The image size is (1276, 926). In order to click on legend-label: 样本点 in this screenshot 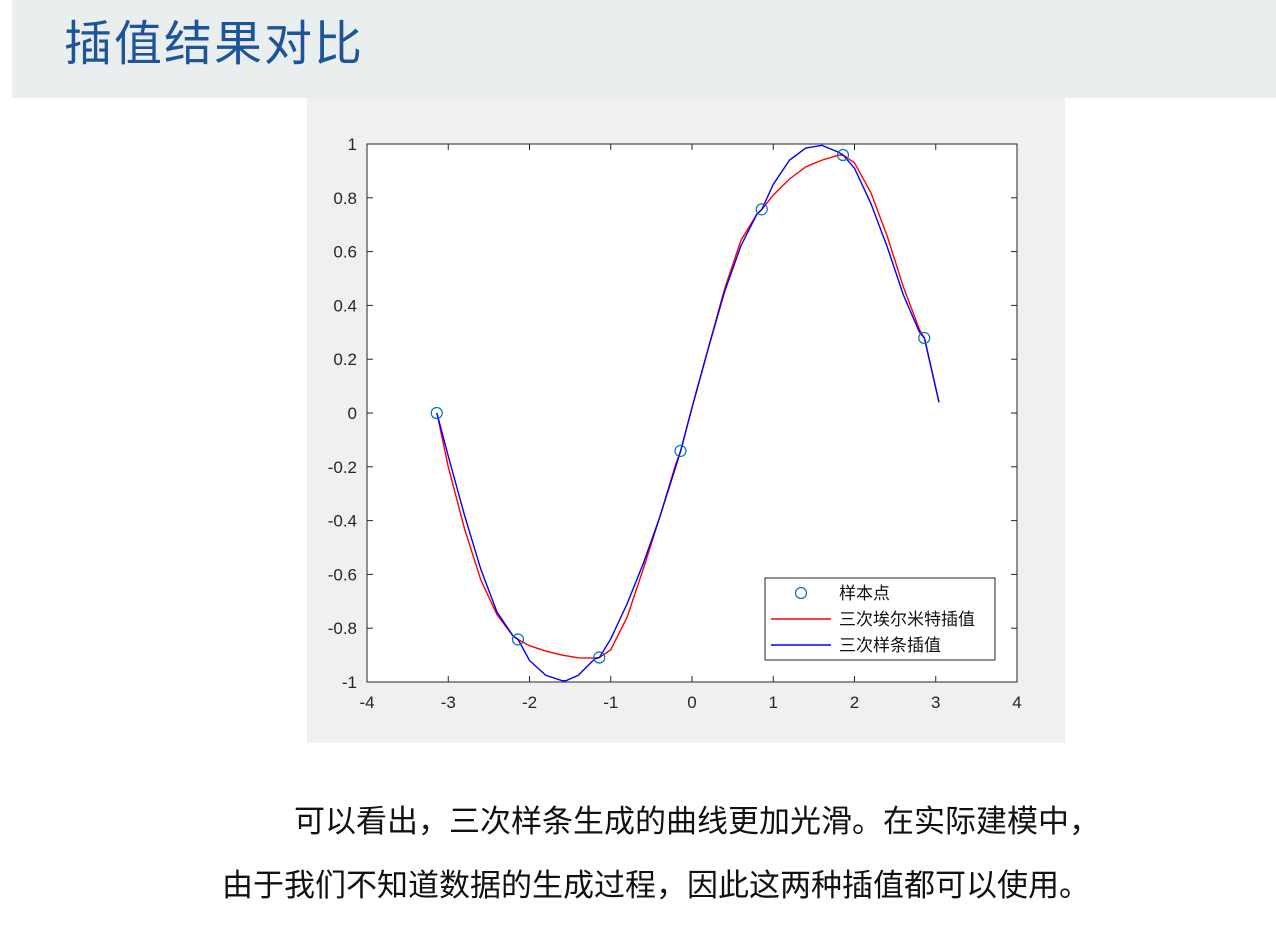, I will do `click(864, 594)`.